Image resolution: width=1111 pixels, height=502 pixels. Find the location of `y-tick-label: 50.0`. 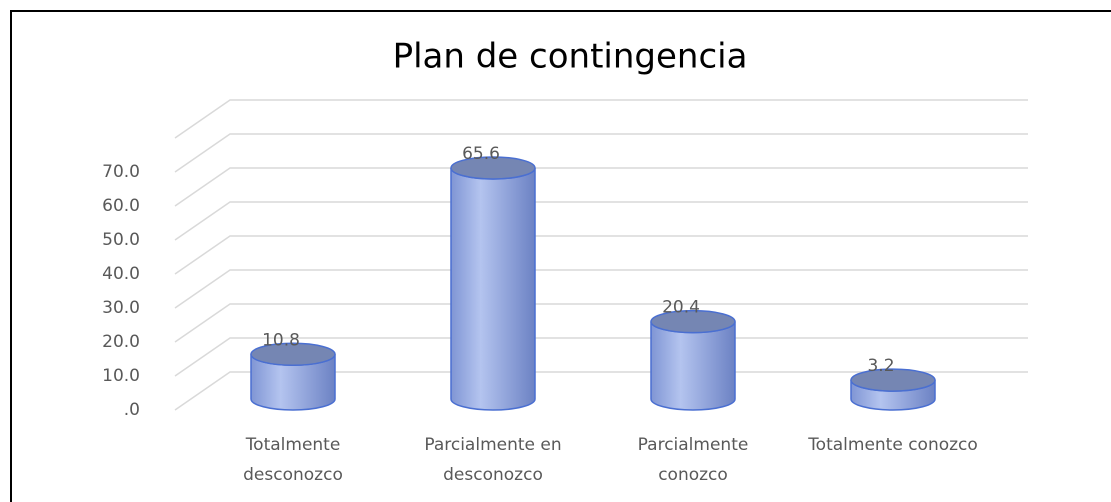

y-tick-label: 50.0 is located at coordinates (121, 240).